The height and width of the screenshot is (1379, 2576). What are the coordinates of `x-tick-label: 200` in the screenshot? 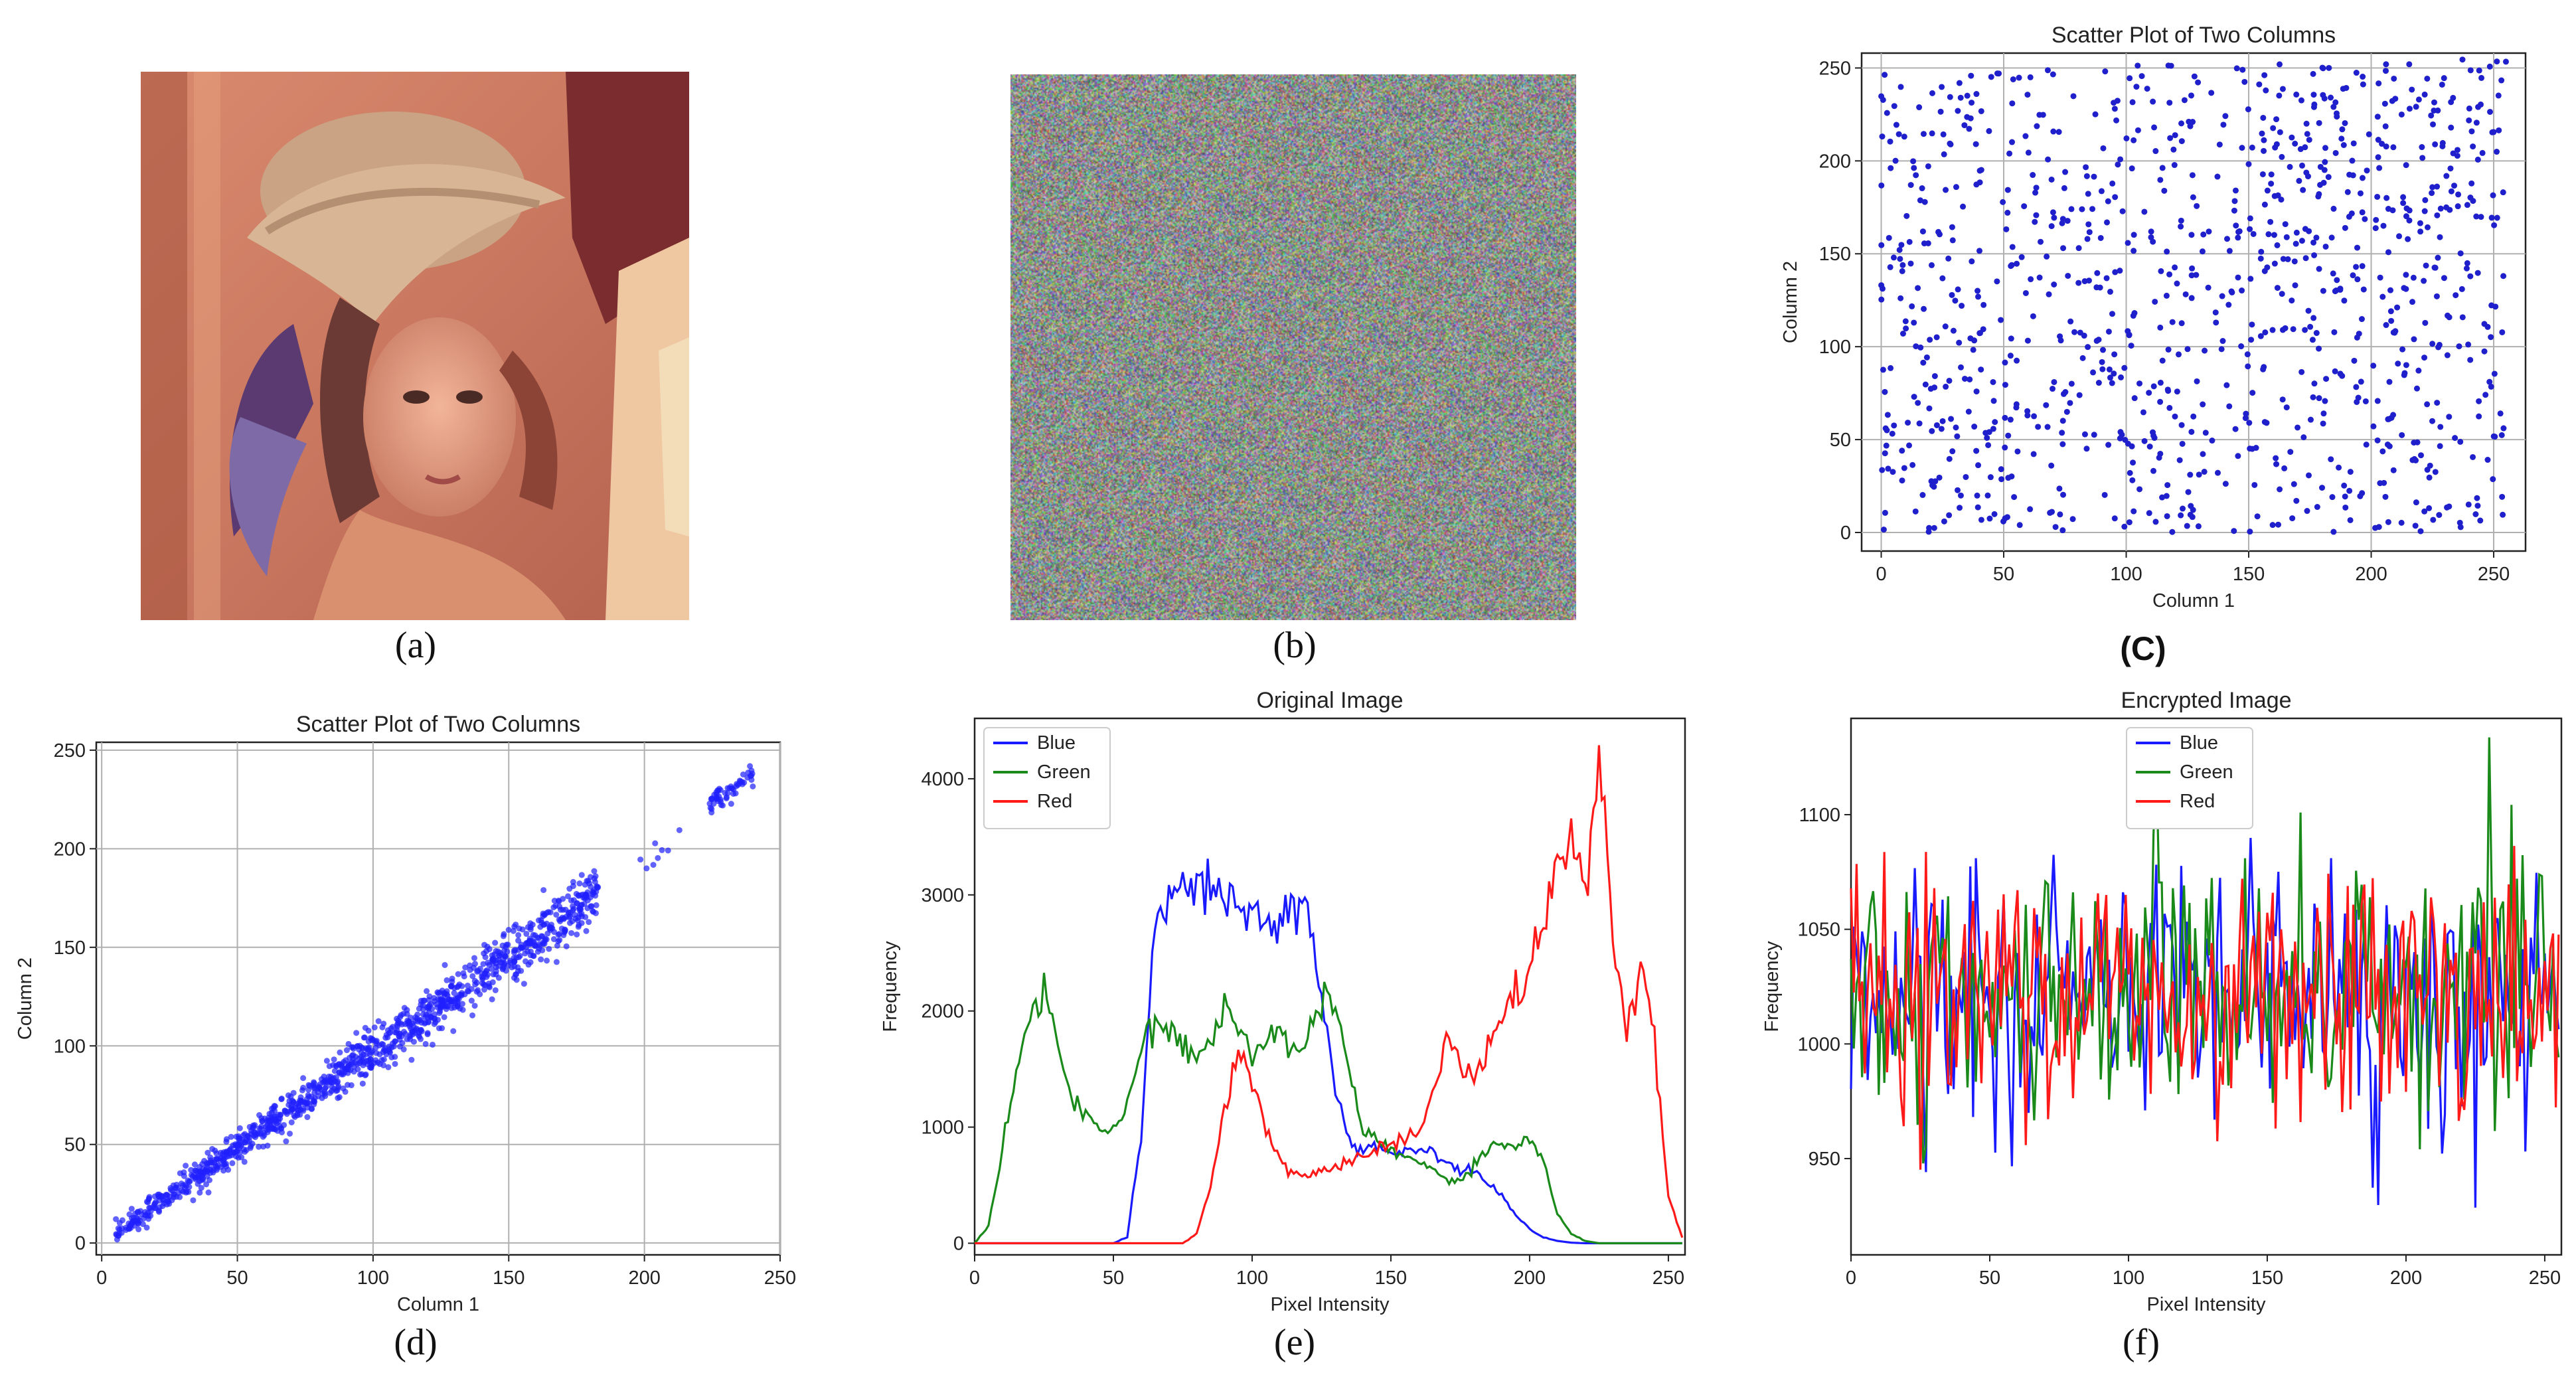 It's located at (2406, 1278).